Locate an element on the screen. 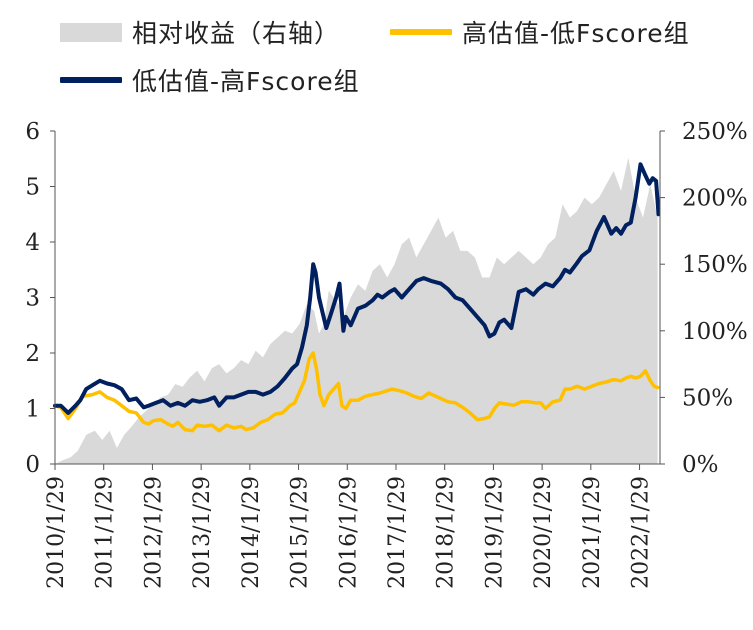 The image size is (753, 630). legend-label: 相对收益（右轴） is located at coordinates (236, 33).